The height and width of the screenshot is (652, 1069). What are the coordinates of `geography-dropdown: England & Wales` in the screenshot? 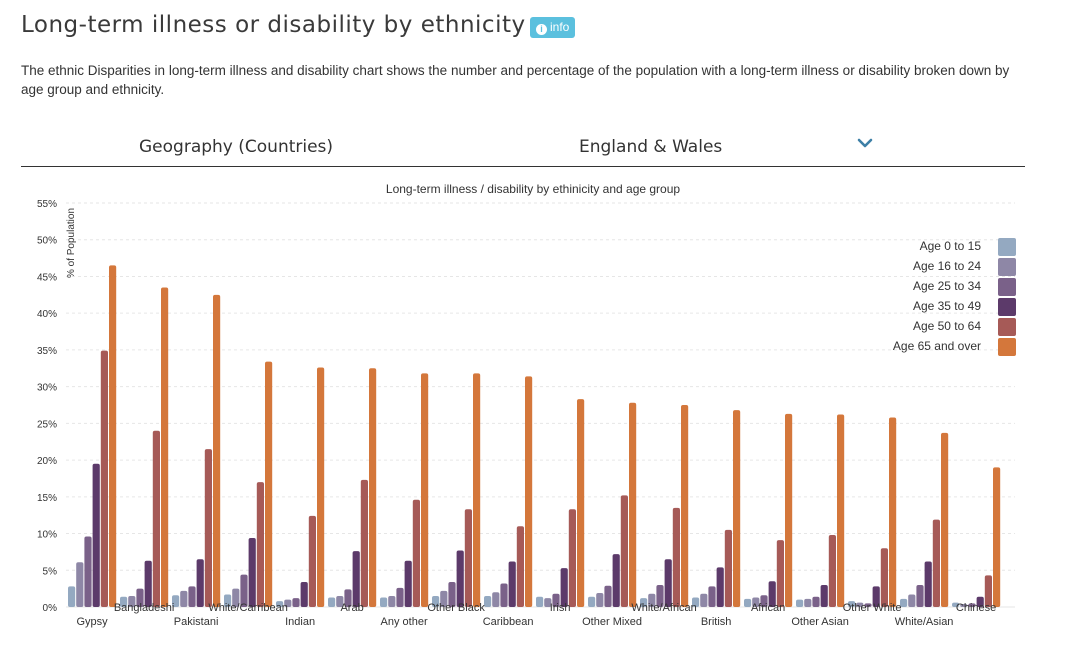 It's located at (726, 147).